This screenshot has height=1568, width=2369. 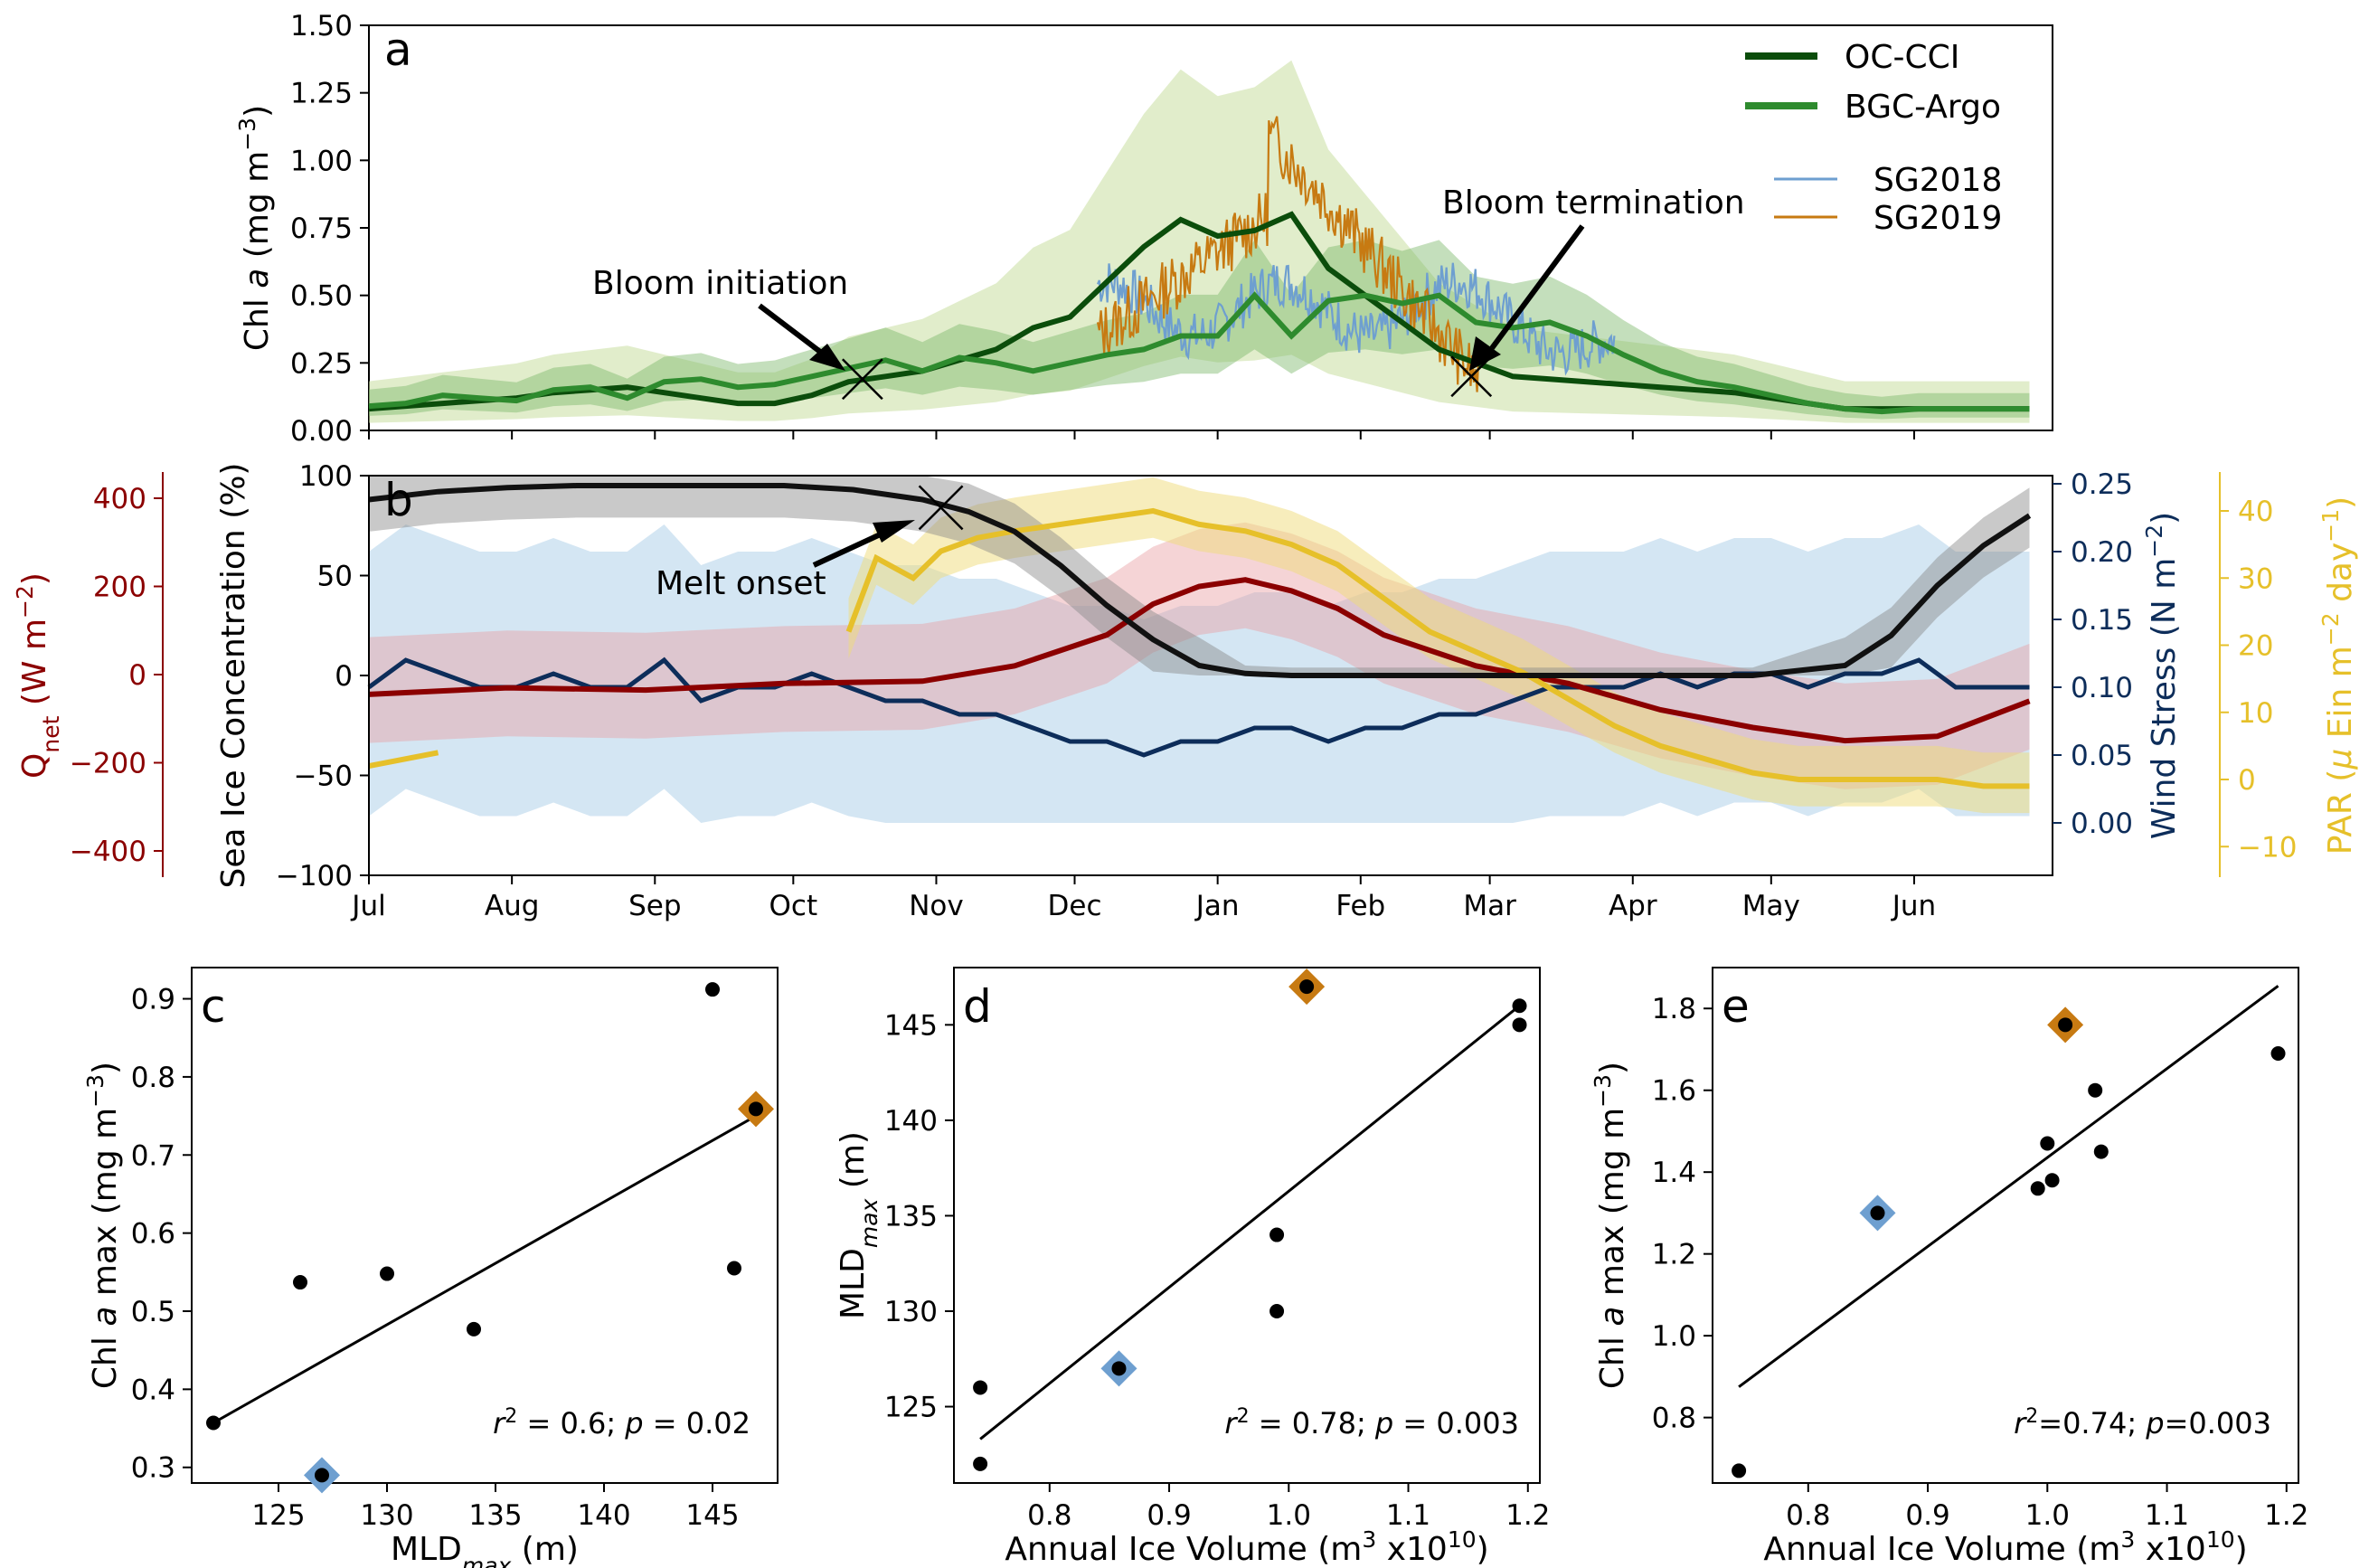 I want to click on ytick-label: 0.4, so click(x=153, y=1390).